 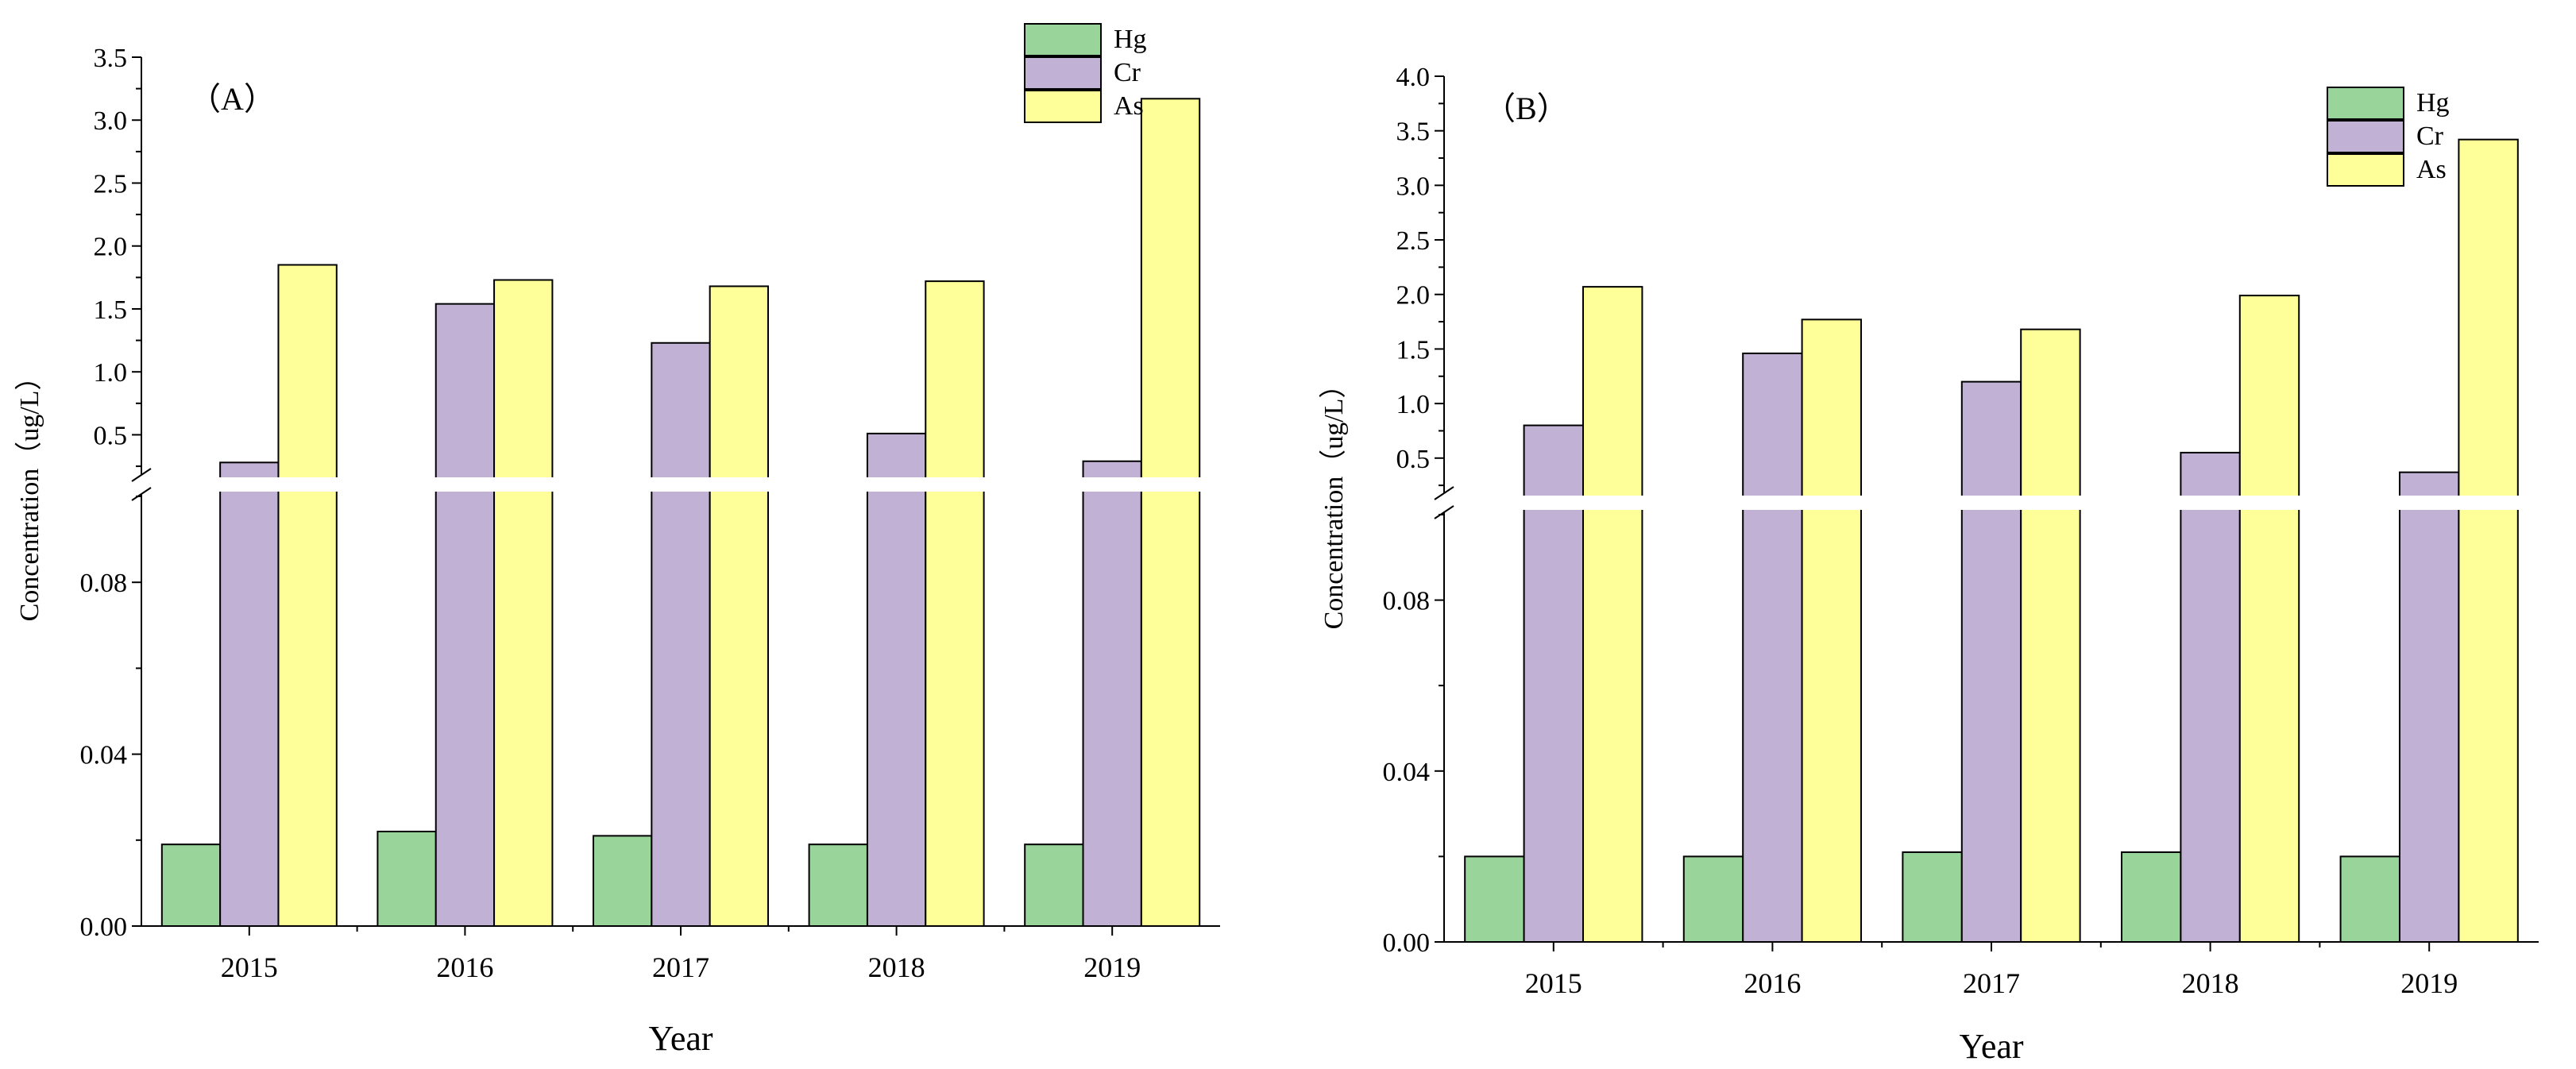 What do you see at coordinates (1526, 108) in the screenshot?
I see `panel-label: （B）` at bounding box center [1526, 108].